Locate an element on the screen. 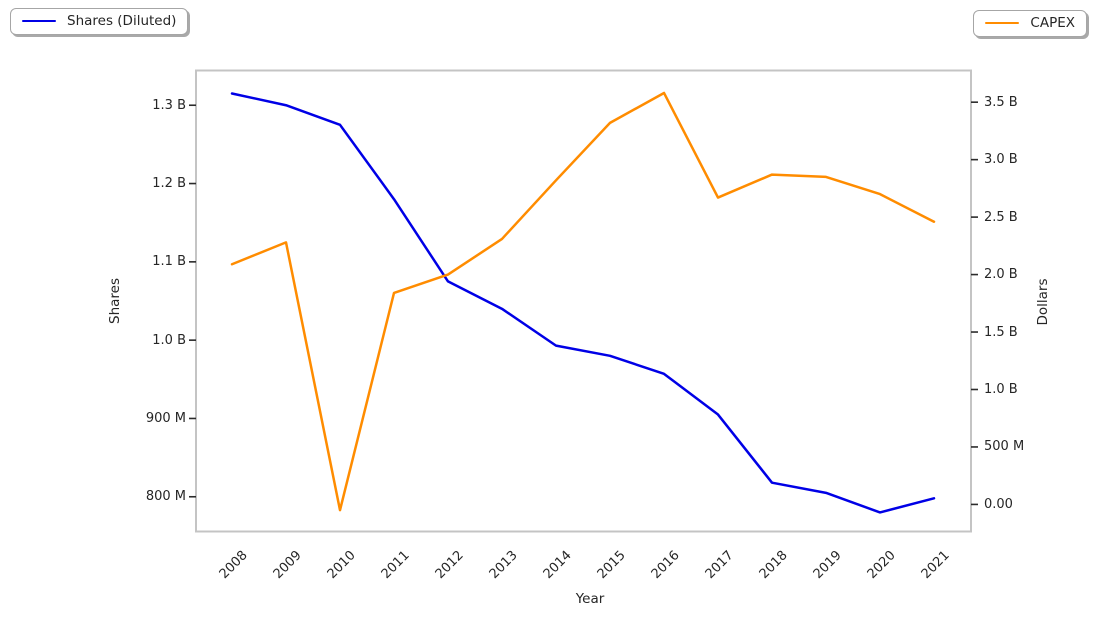 This screenshot has width=1094, height=618. y-tick-label-right-4: 2.0 B is located at coordinates (1001, 275).